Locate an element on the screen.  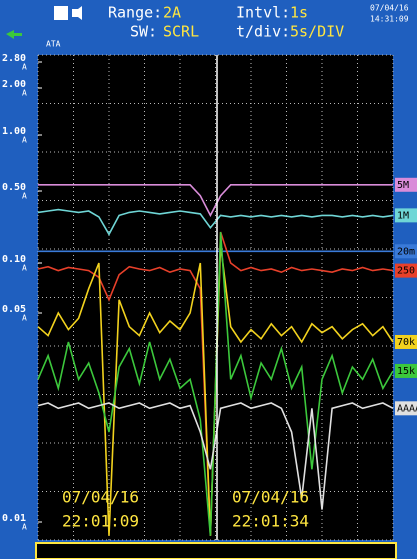
series-tag: AAAA is located at coordinates (407, 408).